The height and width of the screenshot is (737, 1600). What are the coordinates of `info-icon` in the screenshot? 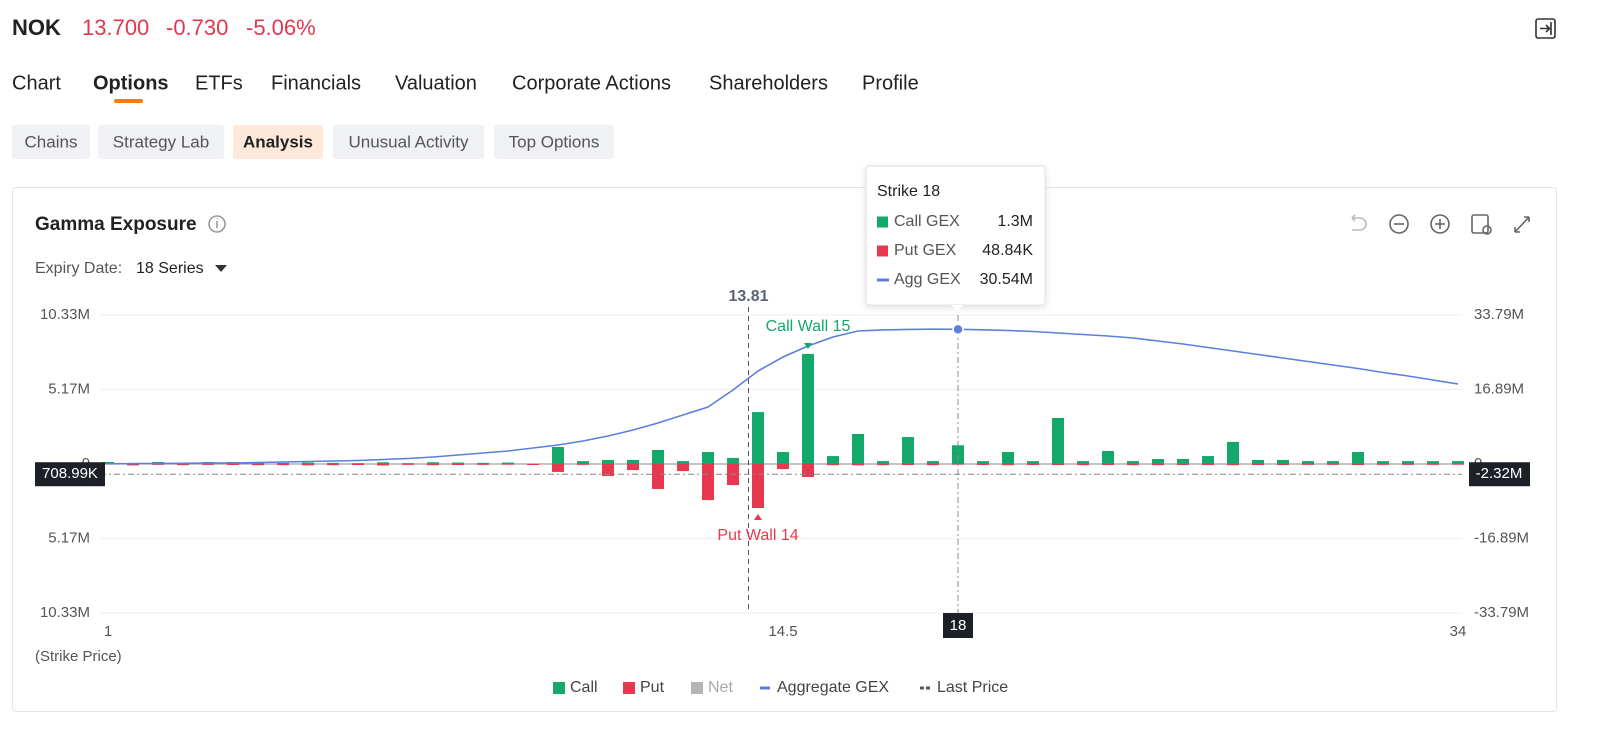 It's located at (217, 224).